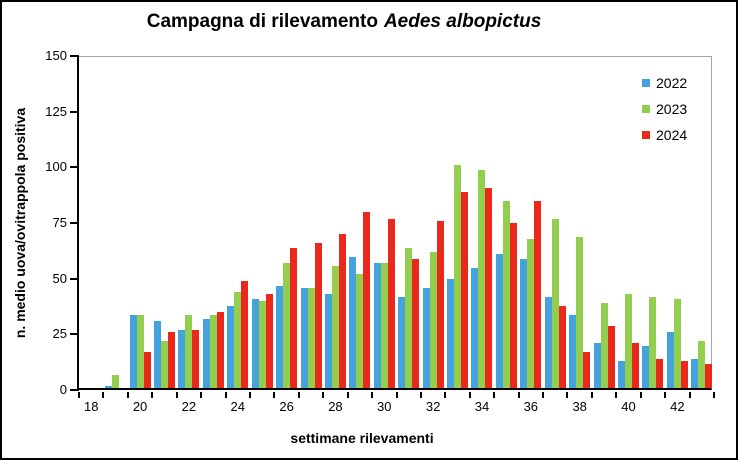  I want to click on legend-label-2022: 2022, so click(672, 83).